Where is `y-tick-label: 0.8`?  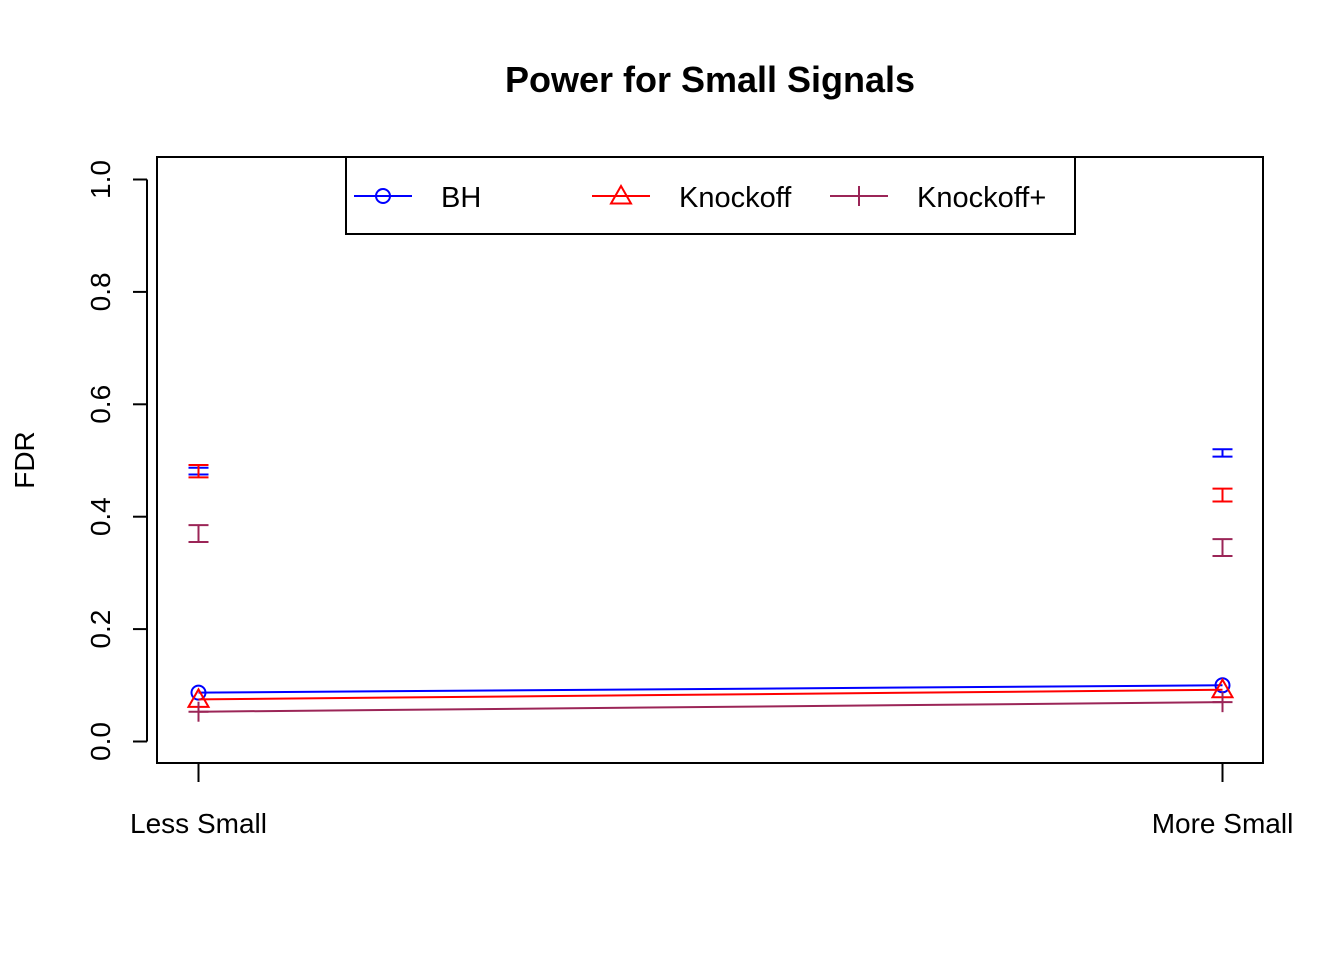
y-tick-label: 0.8 is located at coordinates (100, 291).